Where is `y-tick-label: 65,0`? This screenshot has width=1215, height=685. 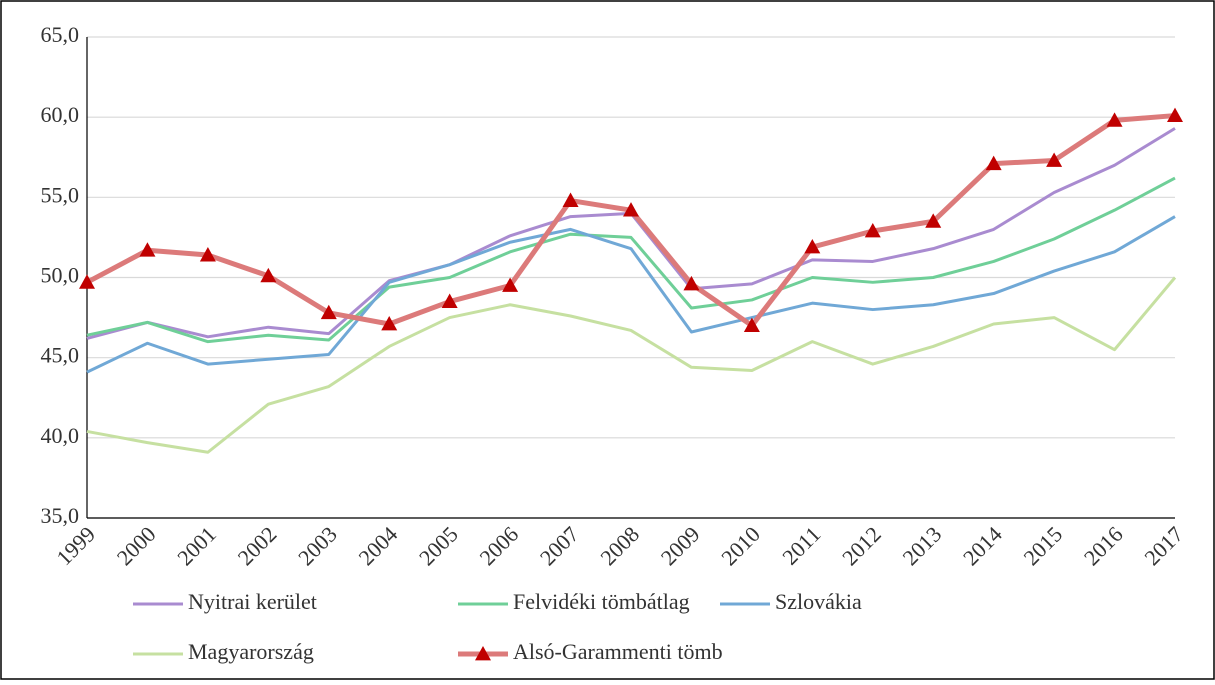 y-tick-label: 65,0 is located at coordinates (60, 34).